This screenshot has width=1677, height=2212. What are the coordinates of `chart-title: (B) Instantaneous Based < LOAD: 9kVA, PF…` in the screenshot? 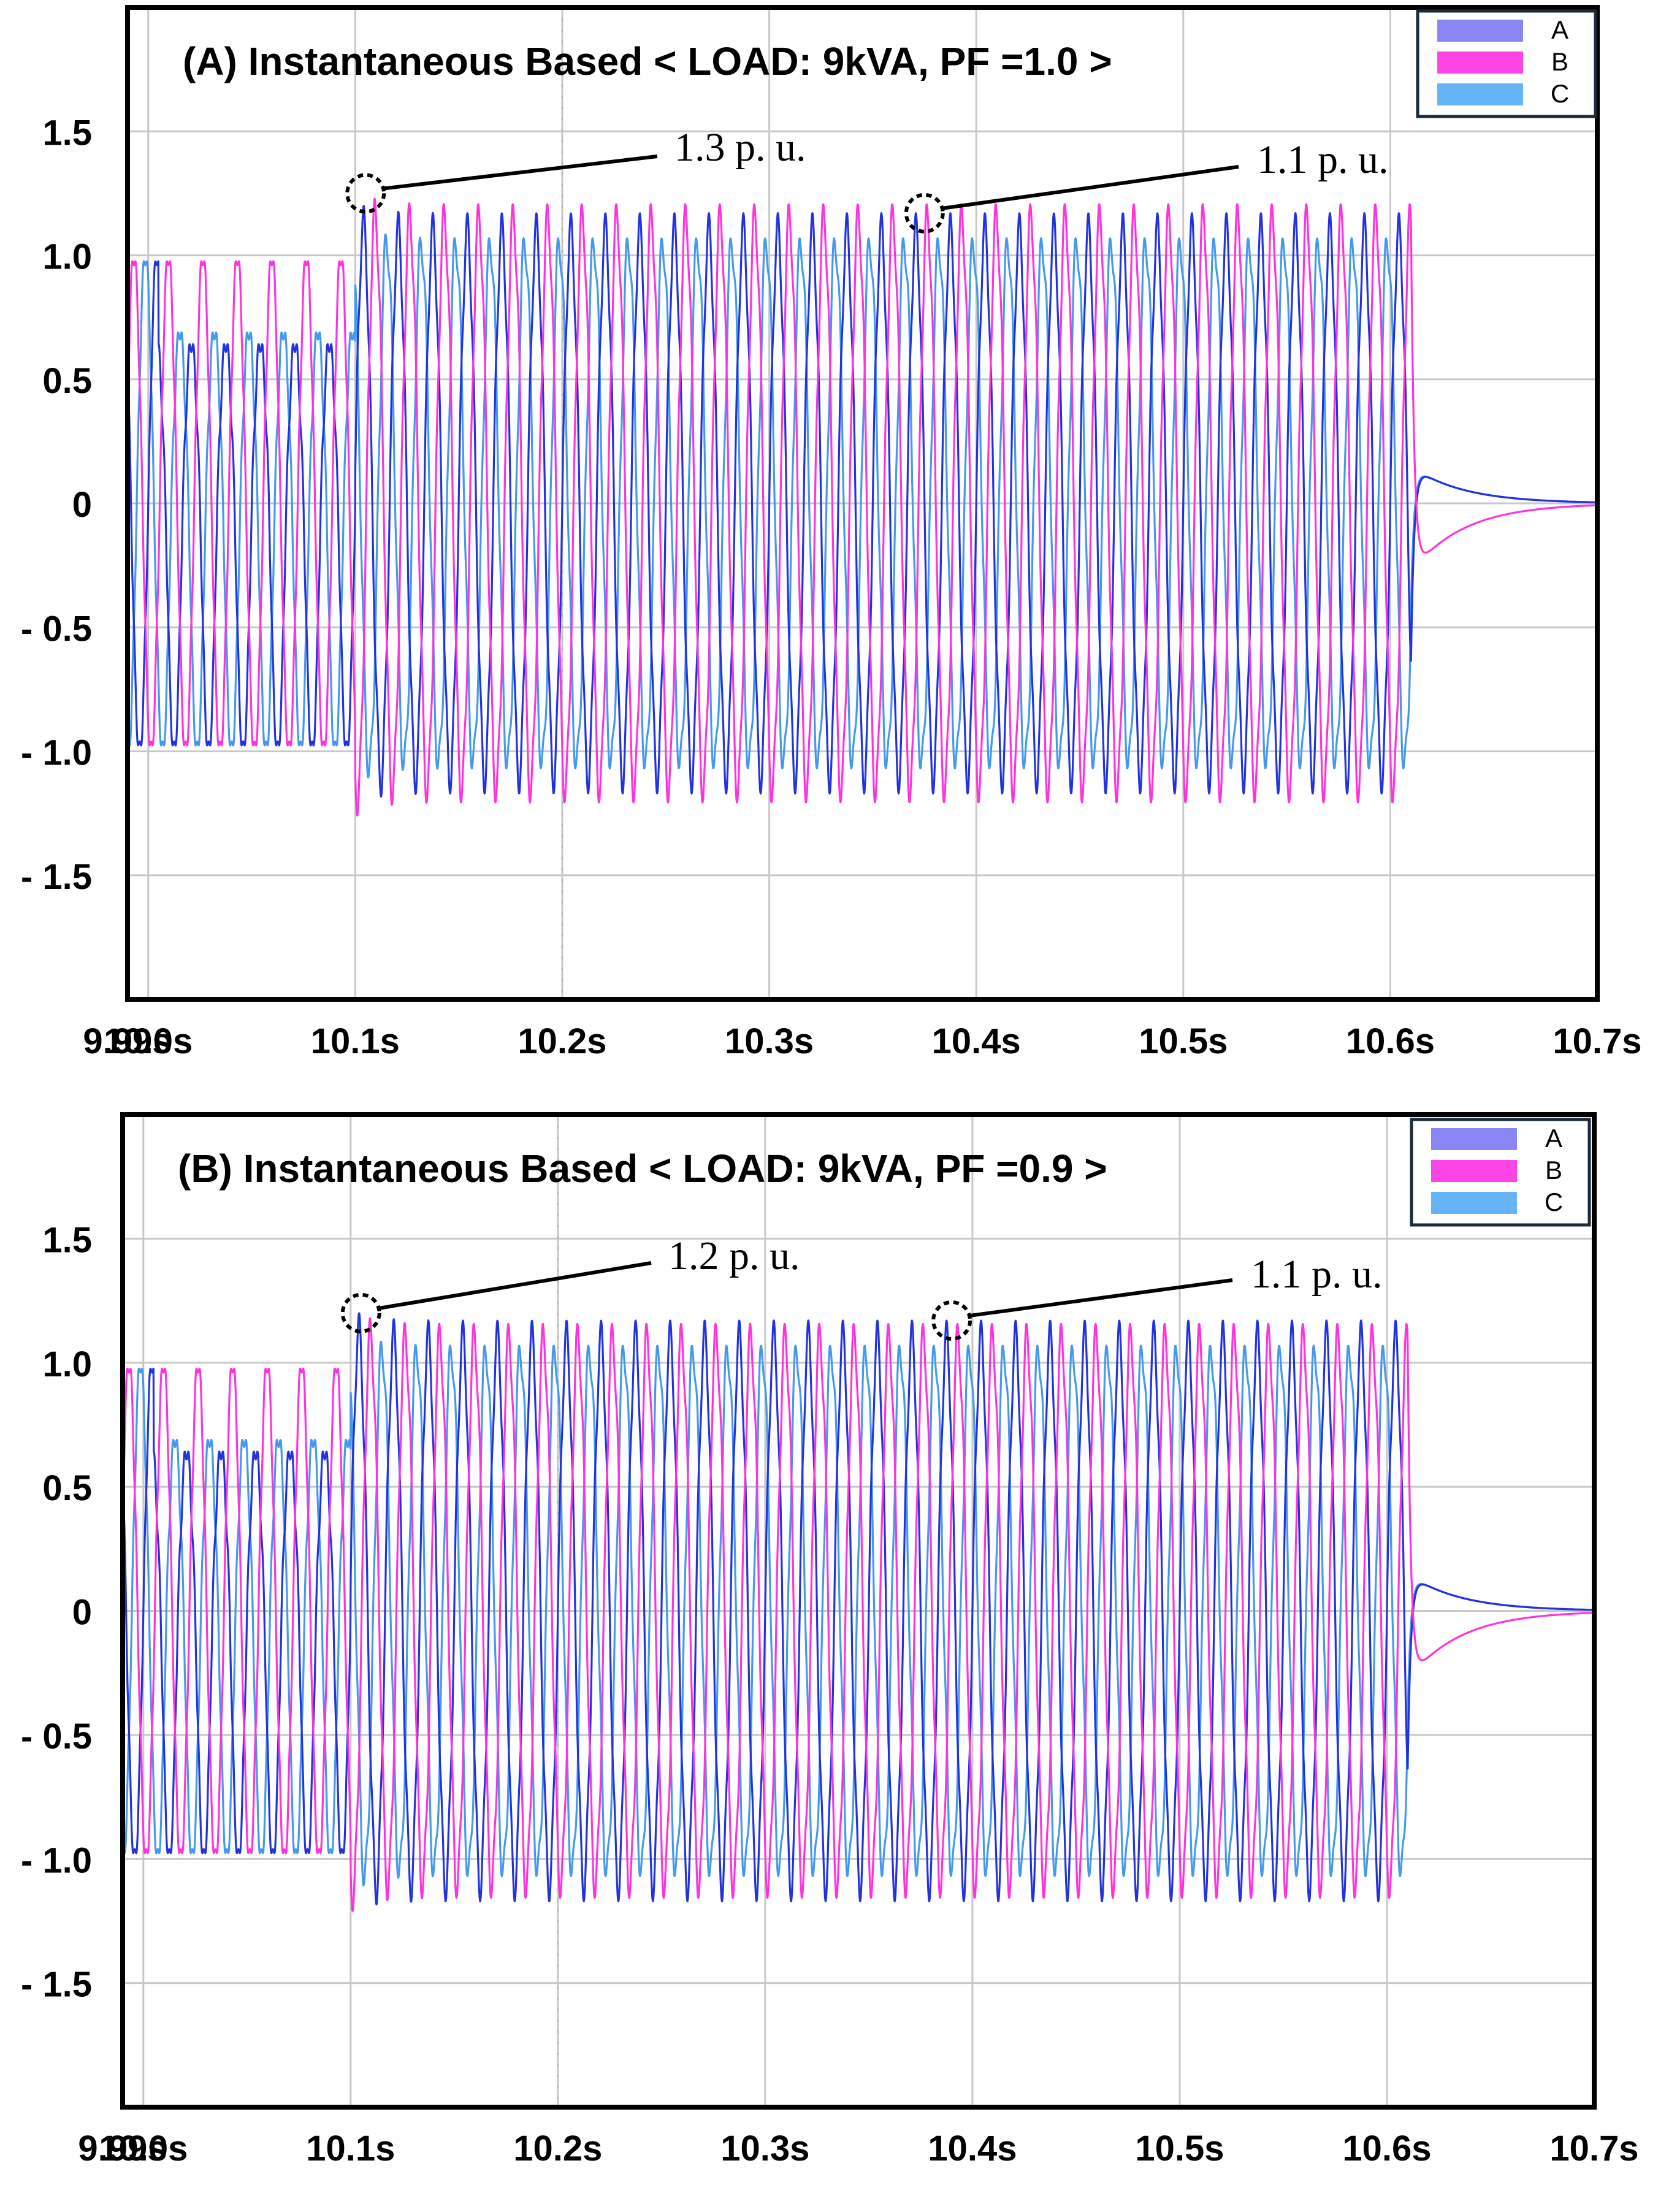 It's located at (642, 1168).